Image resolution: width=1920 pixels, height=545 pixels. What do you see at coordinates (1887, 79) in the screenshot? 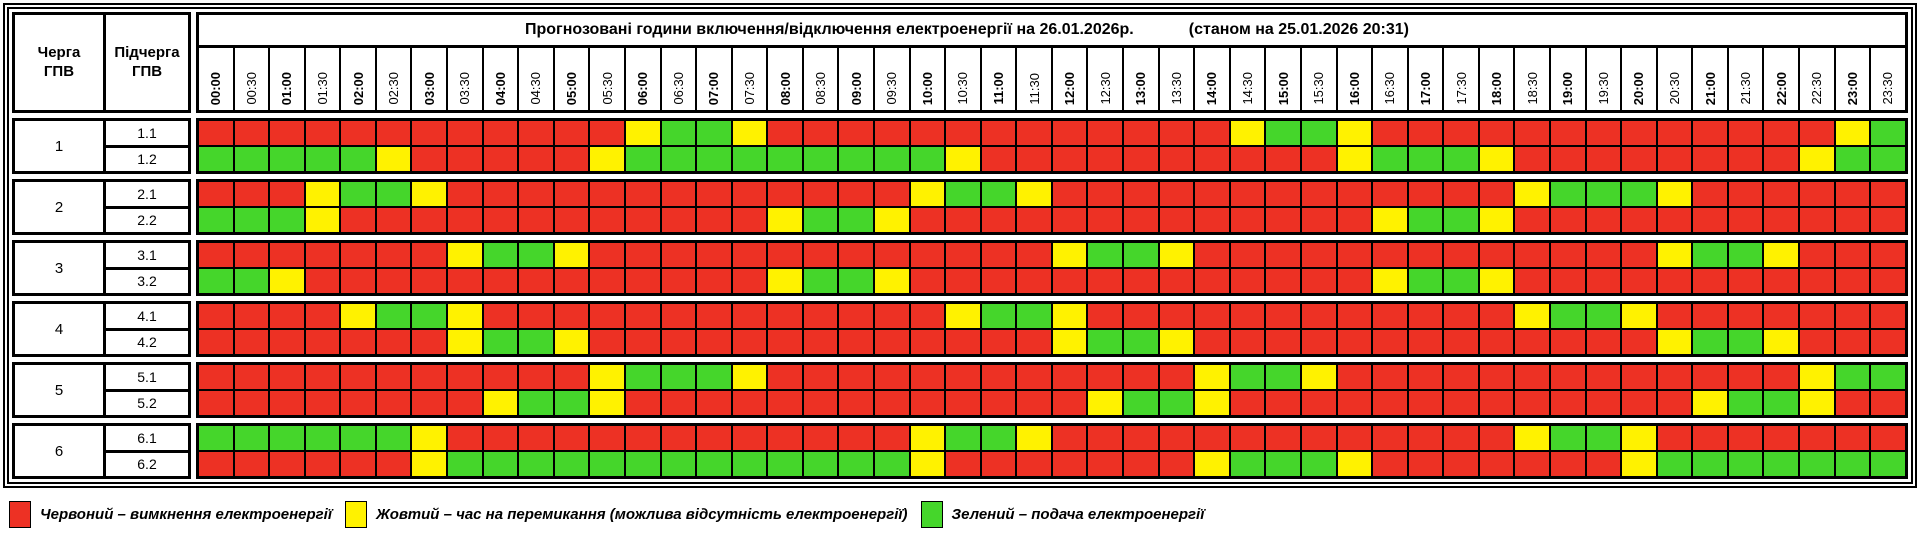
I see `time-slot-cell: 23:30` at bounding box center [1887, 79].